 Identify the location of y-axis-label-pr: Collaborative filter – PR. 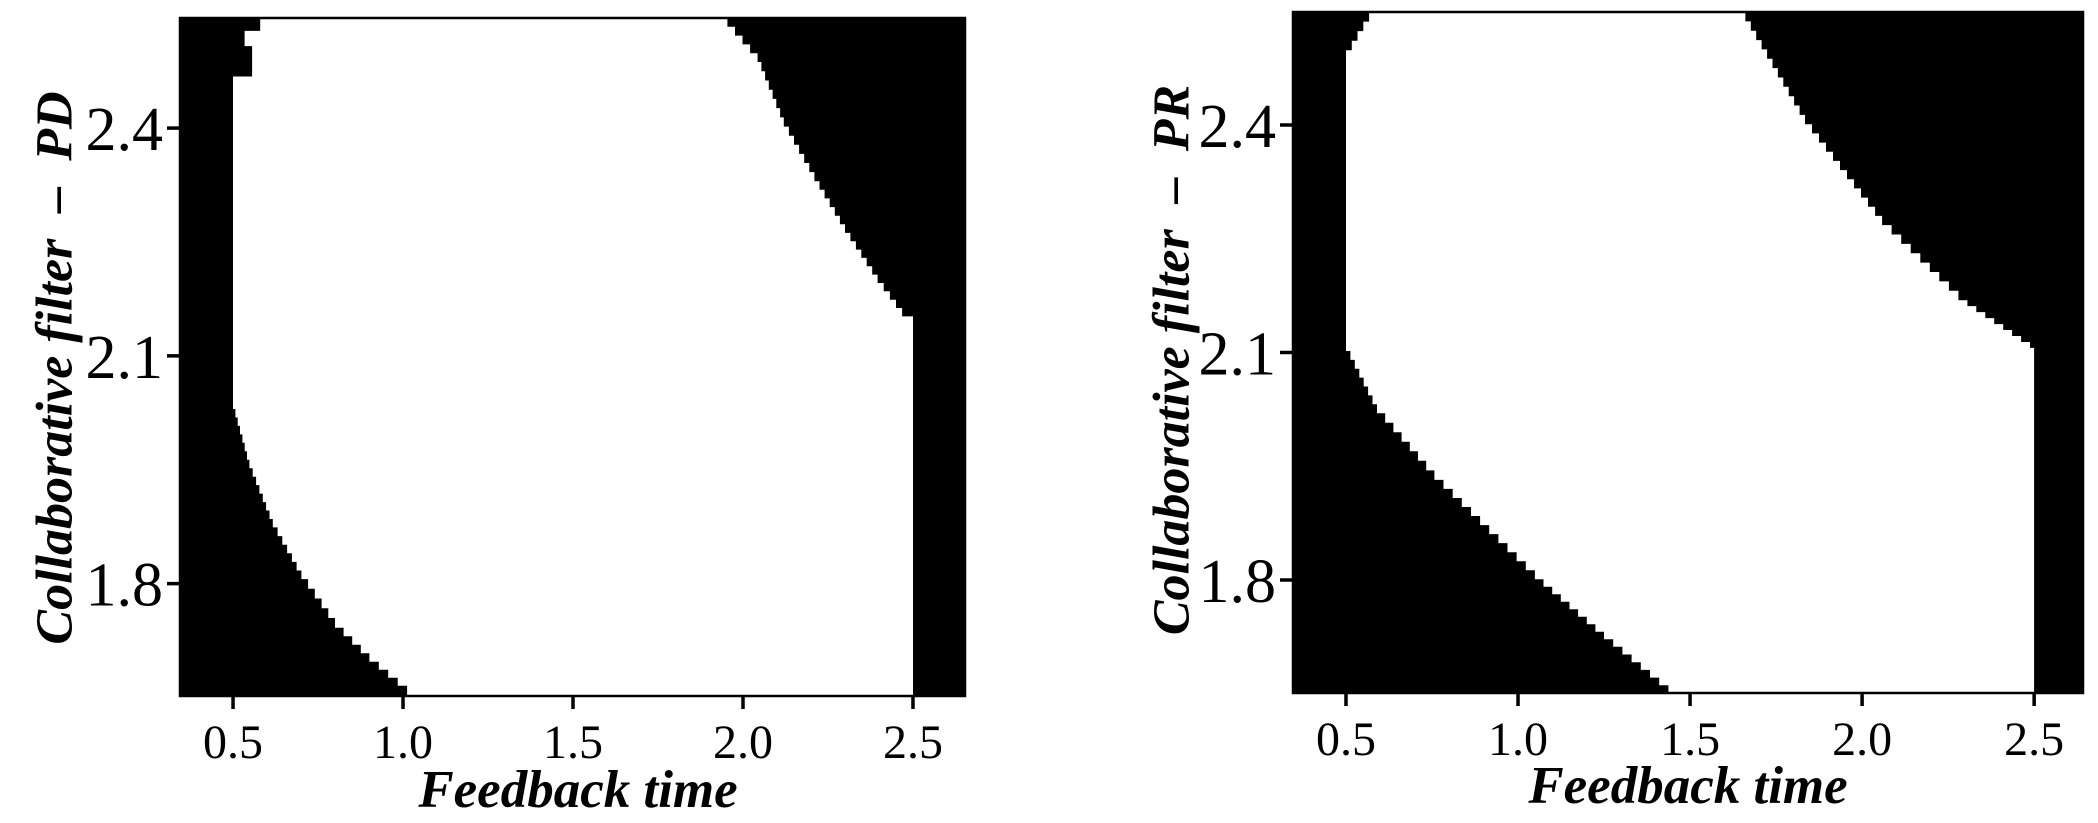
(1172, 360).